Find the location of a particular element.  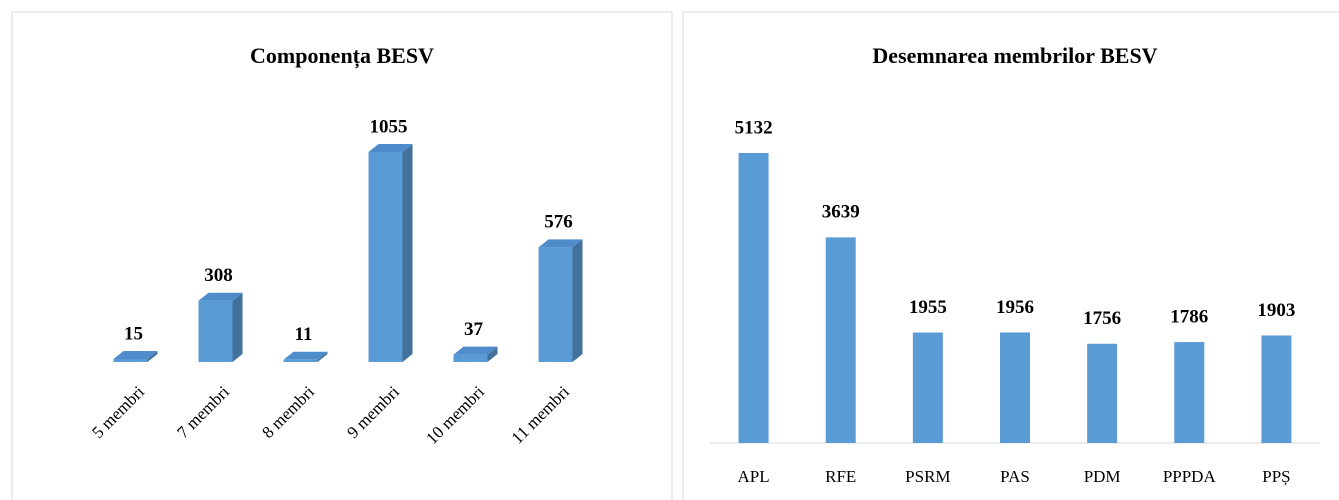

x-tick-label: 7 membri is located at coordinates (203, 412).